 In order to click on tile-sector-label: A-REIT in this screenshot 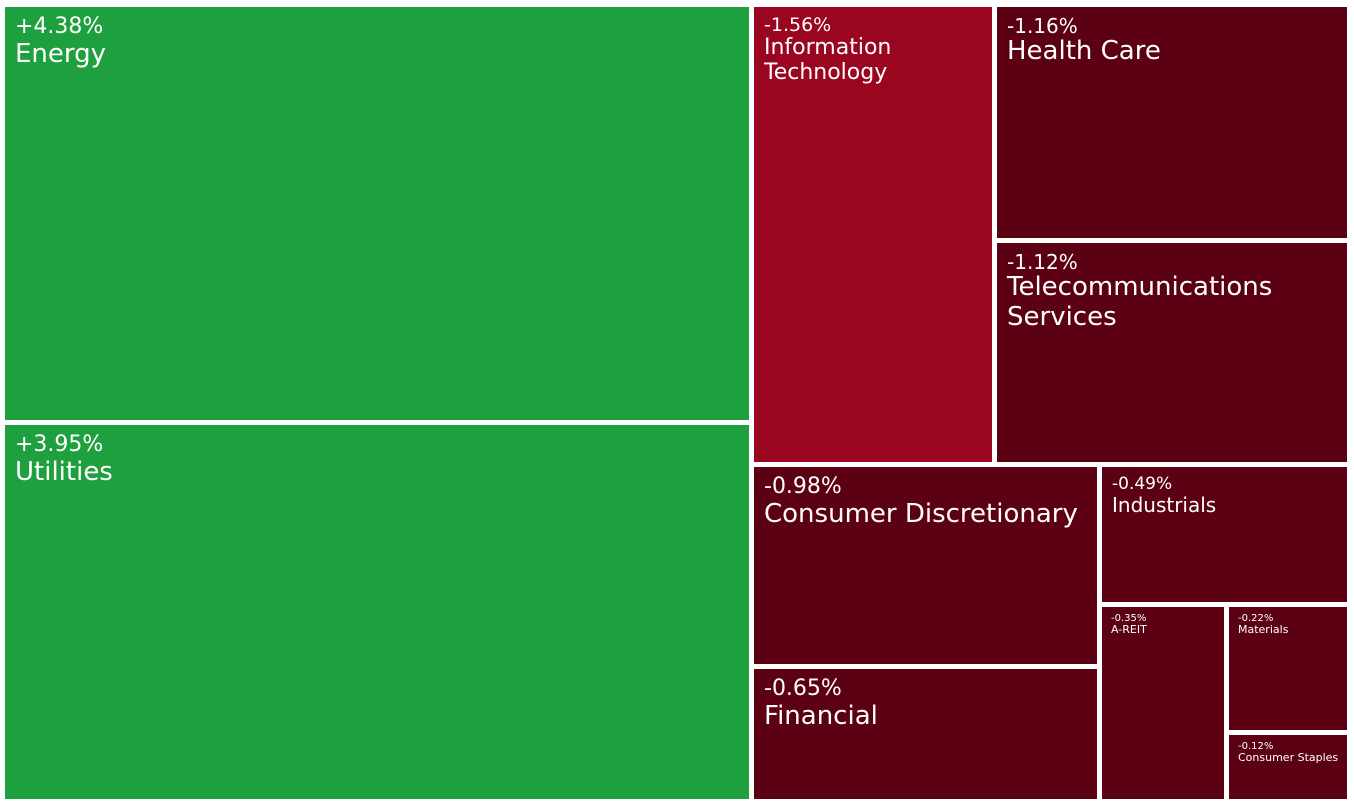, I will do `click(1129, 630)`.